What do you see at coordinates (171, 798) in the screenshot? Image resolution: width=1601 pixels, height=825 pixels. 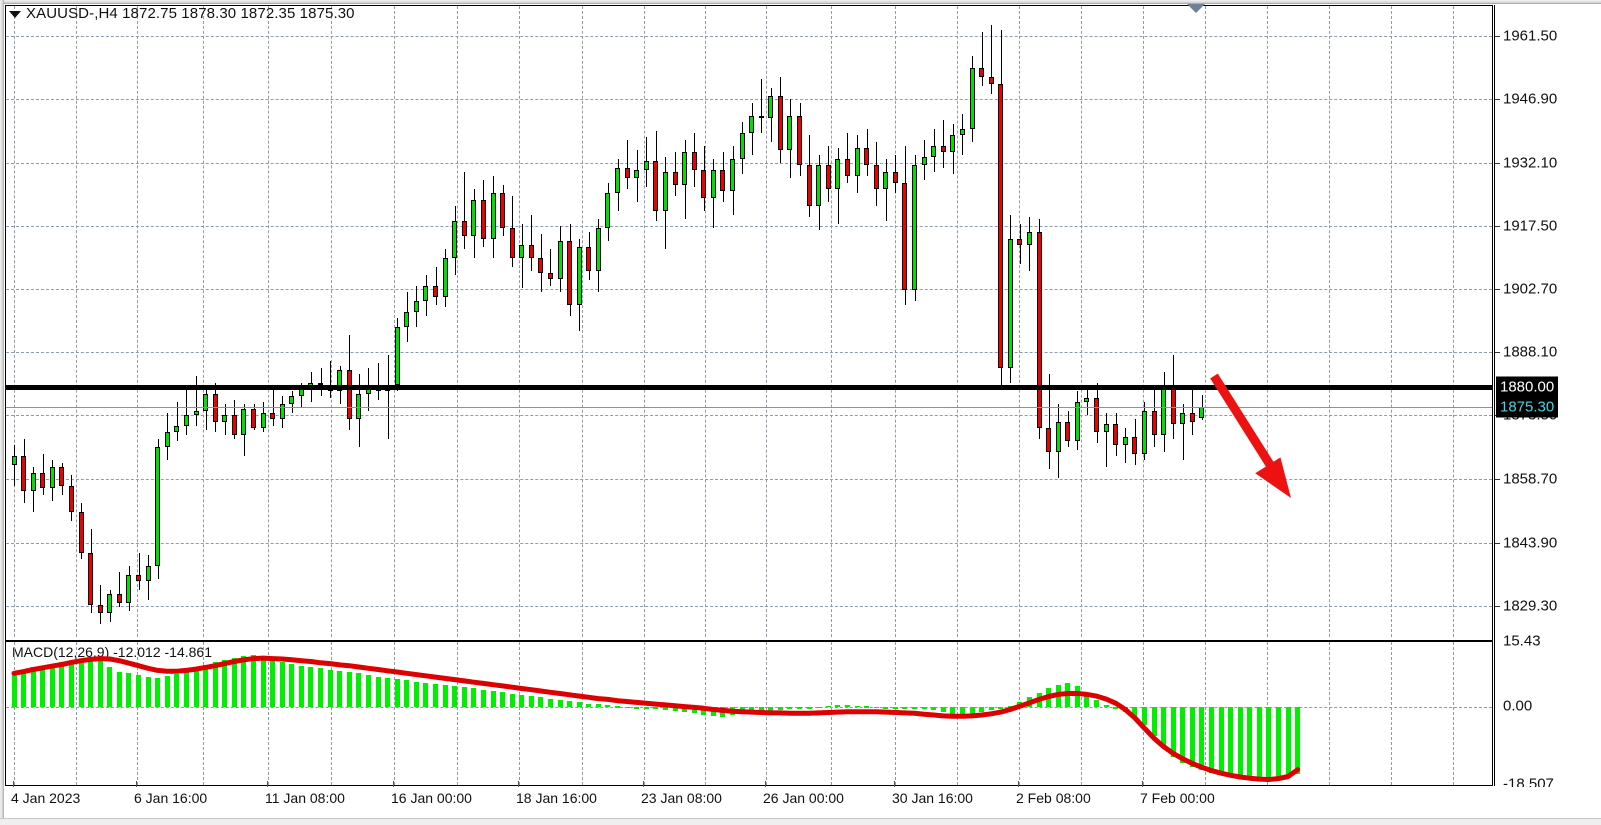 I see `time-tick-label: 6 Jan 16:00` at bounding box center [171, 798].